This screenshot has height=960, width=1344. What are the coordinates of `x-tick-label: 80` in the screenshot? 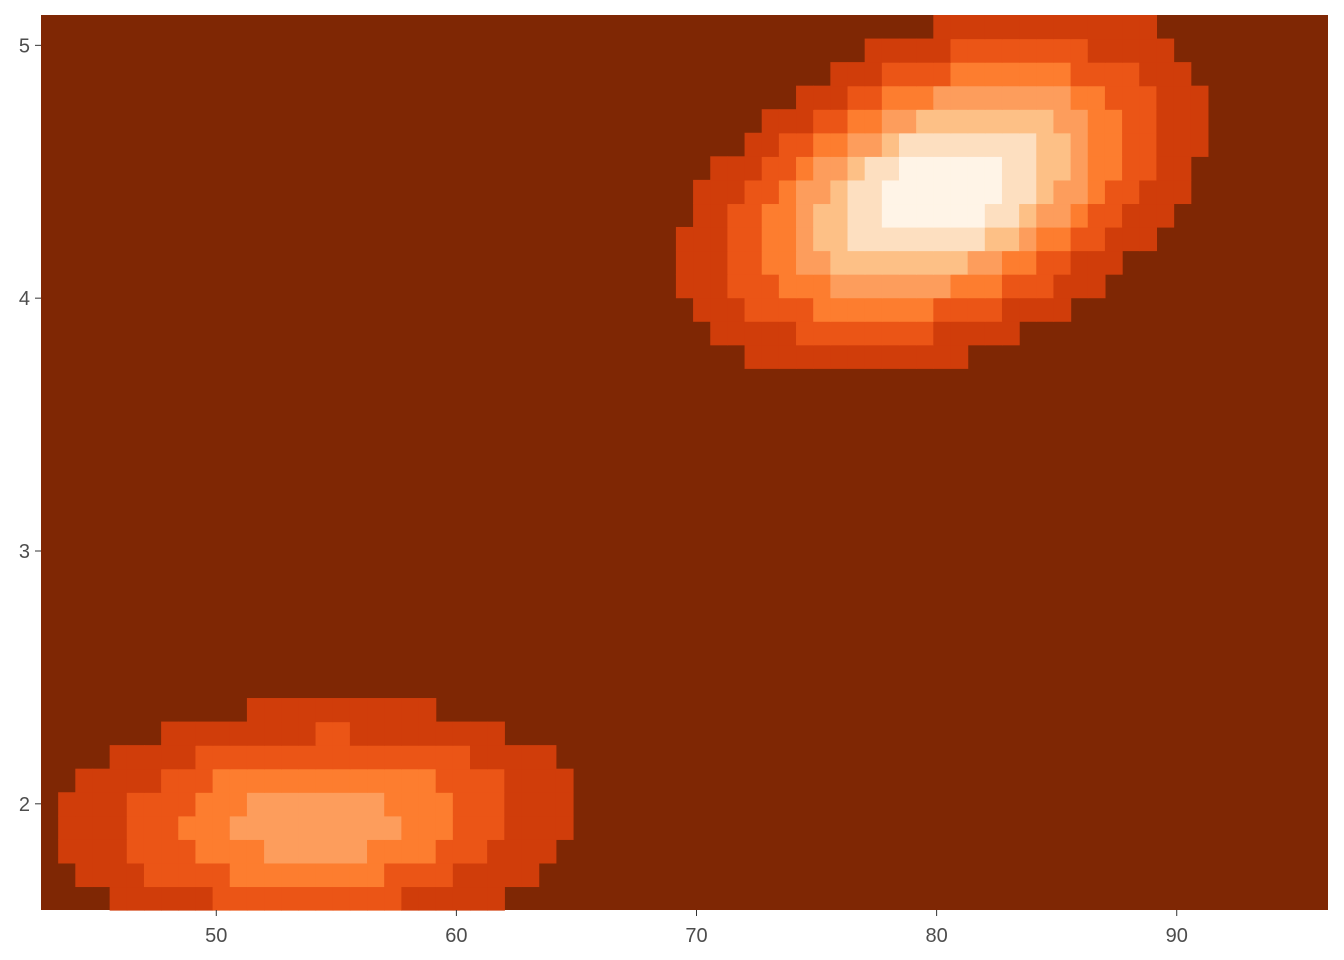 It's located at (936, 936).